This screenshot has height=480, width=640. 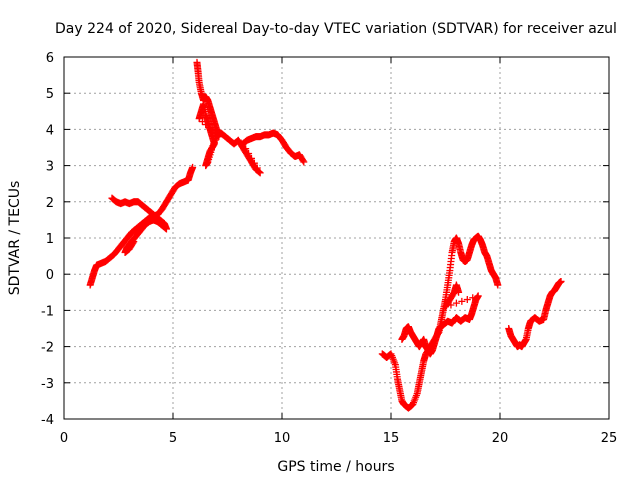 I want to click on x-tick-label: 5, so click(x=173, y=438).